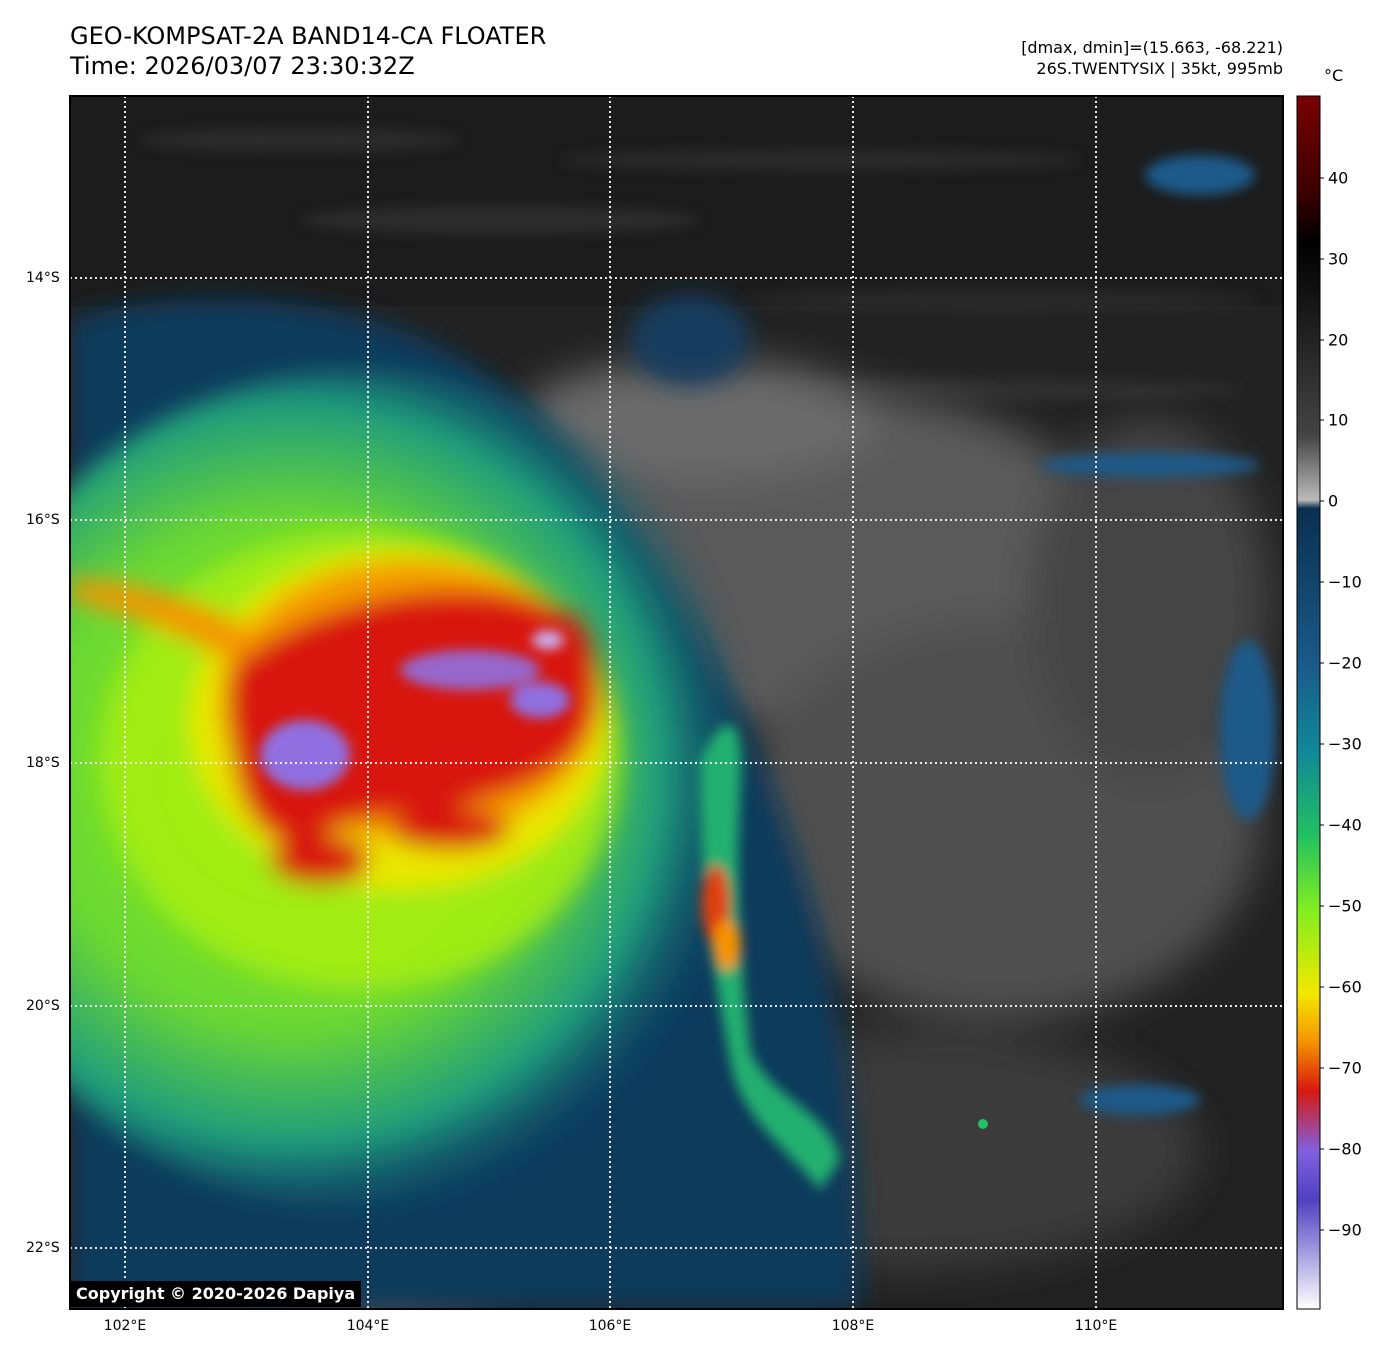 Image resolution: width=1388 pixels, height=1359 pixels. Describe the element at coordinates (1345, 663) in the screenshot. I see `colorbar-tick-label: −20` at that location.